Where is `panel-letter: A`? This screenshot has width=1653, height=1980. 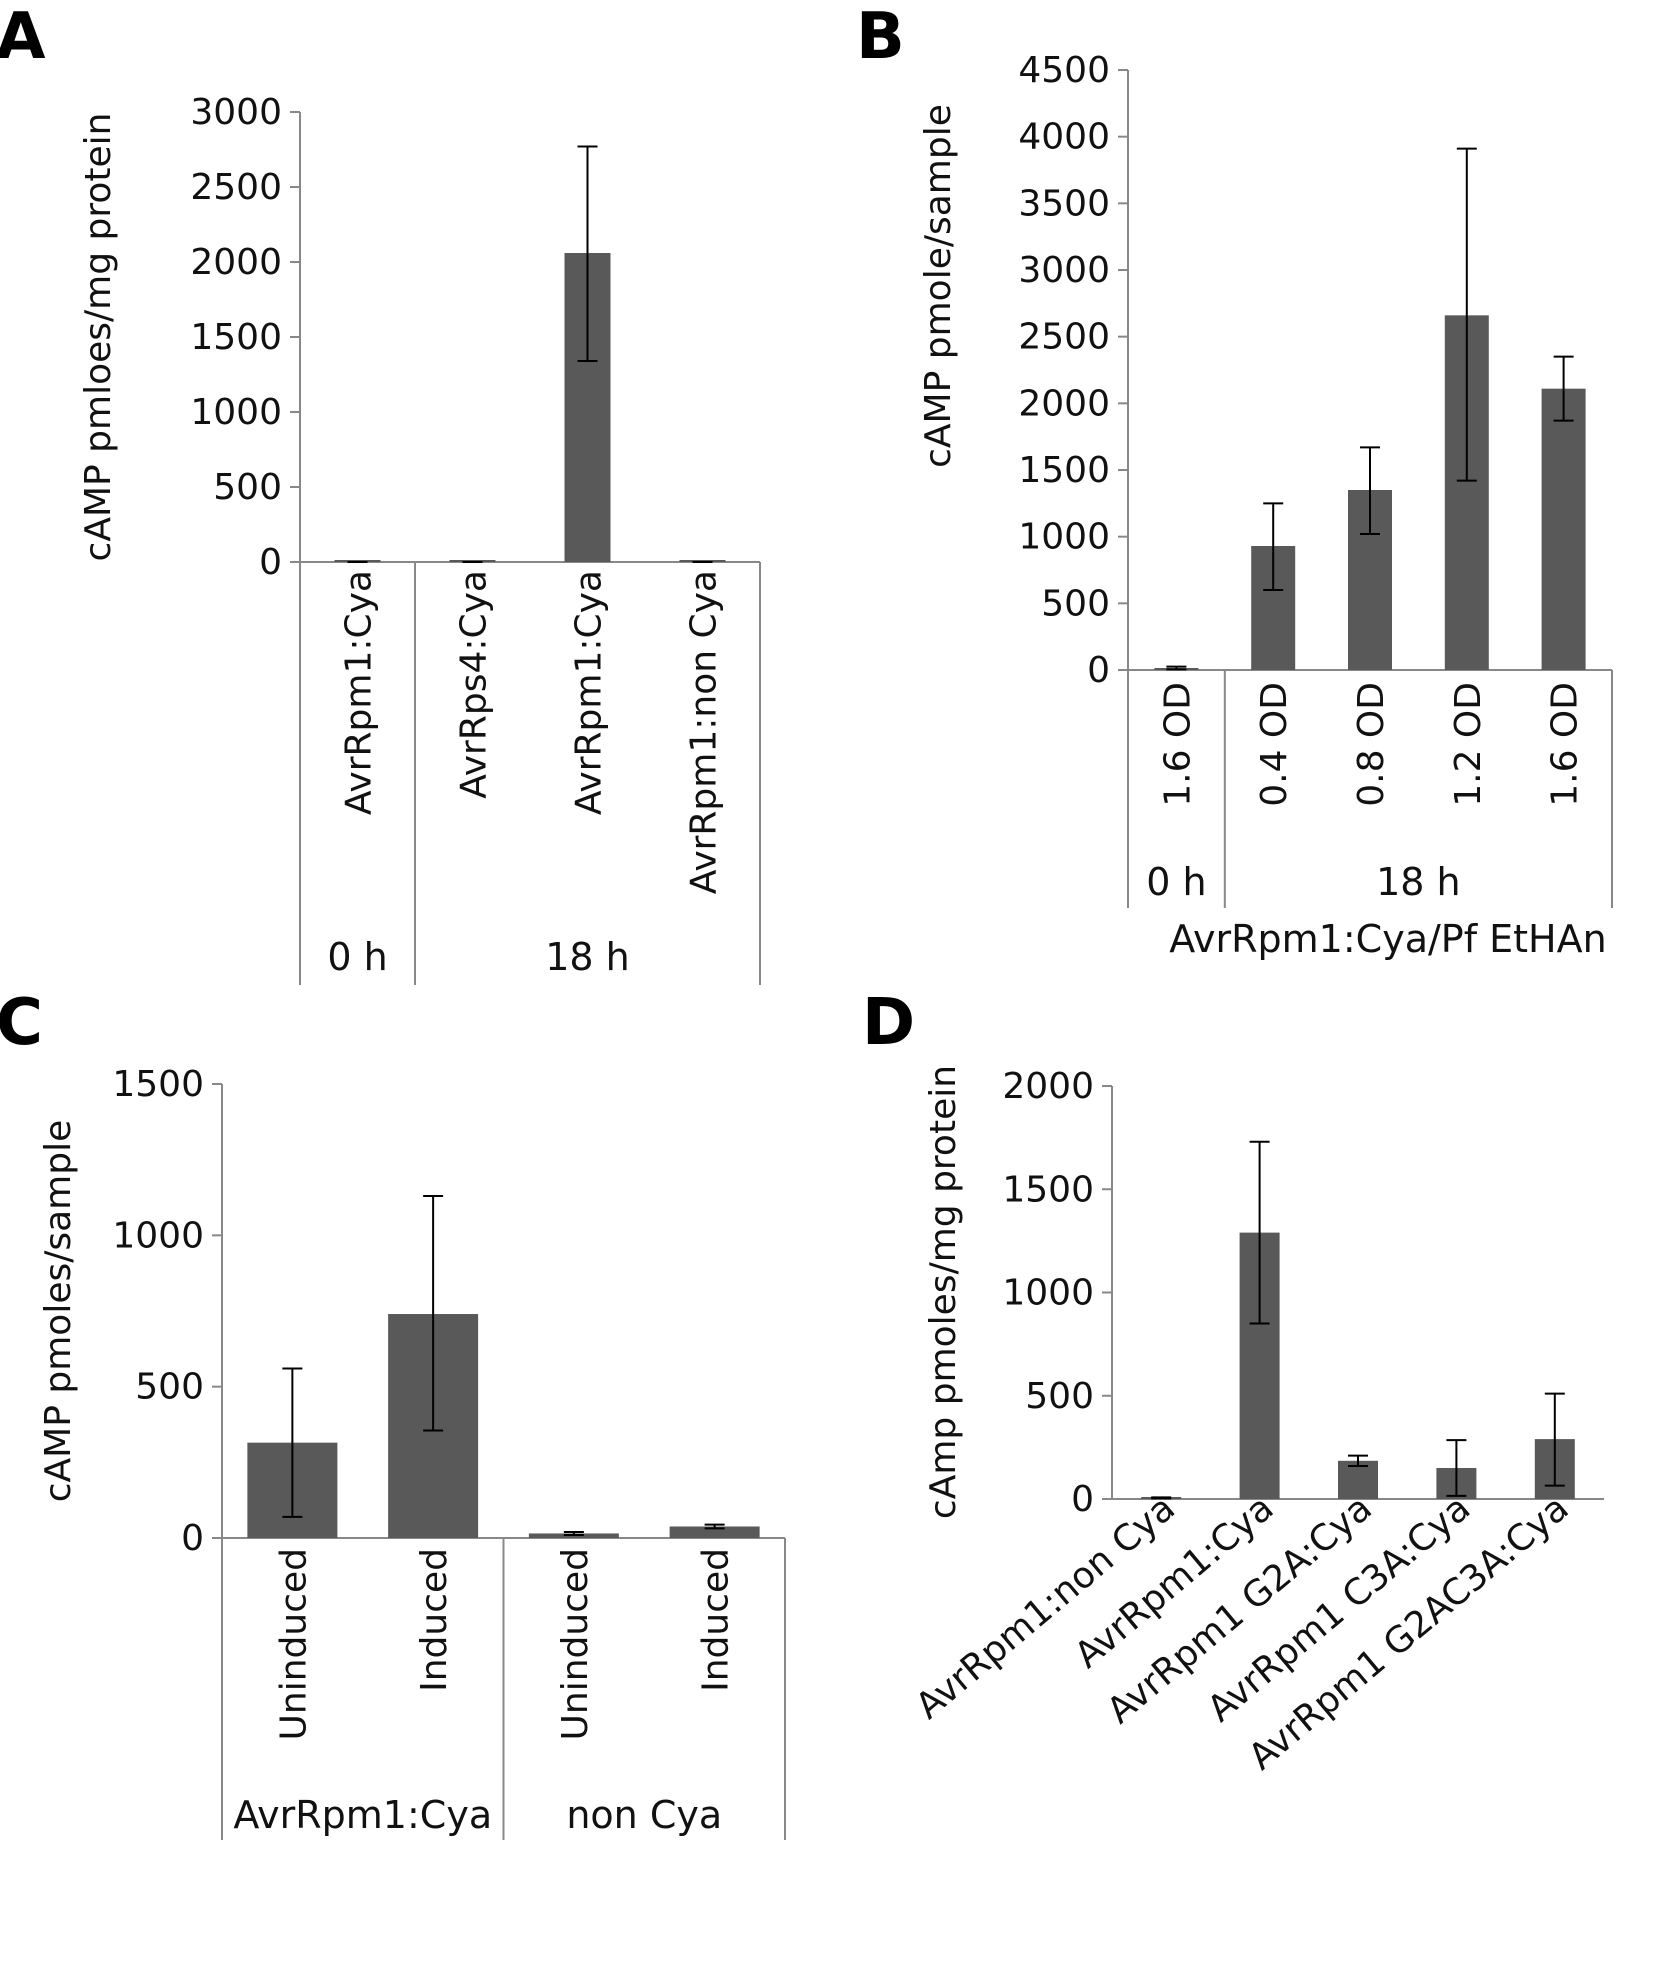
panel-letter: A is located at coordinates (23, 37).